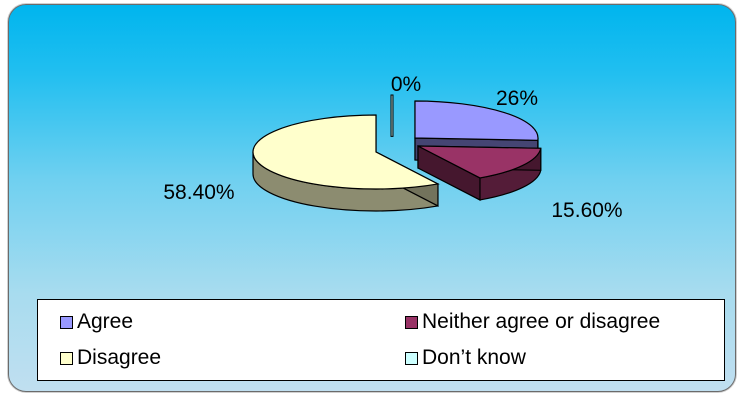 The width and height of the screenshot is (742, 394). What do you see at coordinates (541, 321) in the screenshot?
I see `legend-label-neither: Neither agree or disagree` at bounding box center [541, 321].